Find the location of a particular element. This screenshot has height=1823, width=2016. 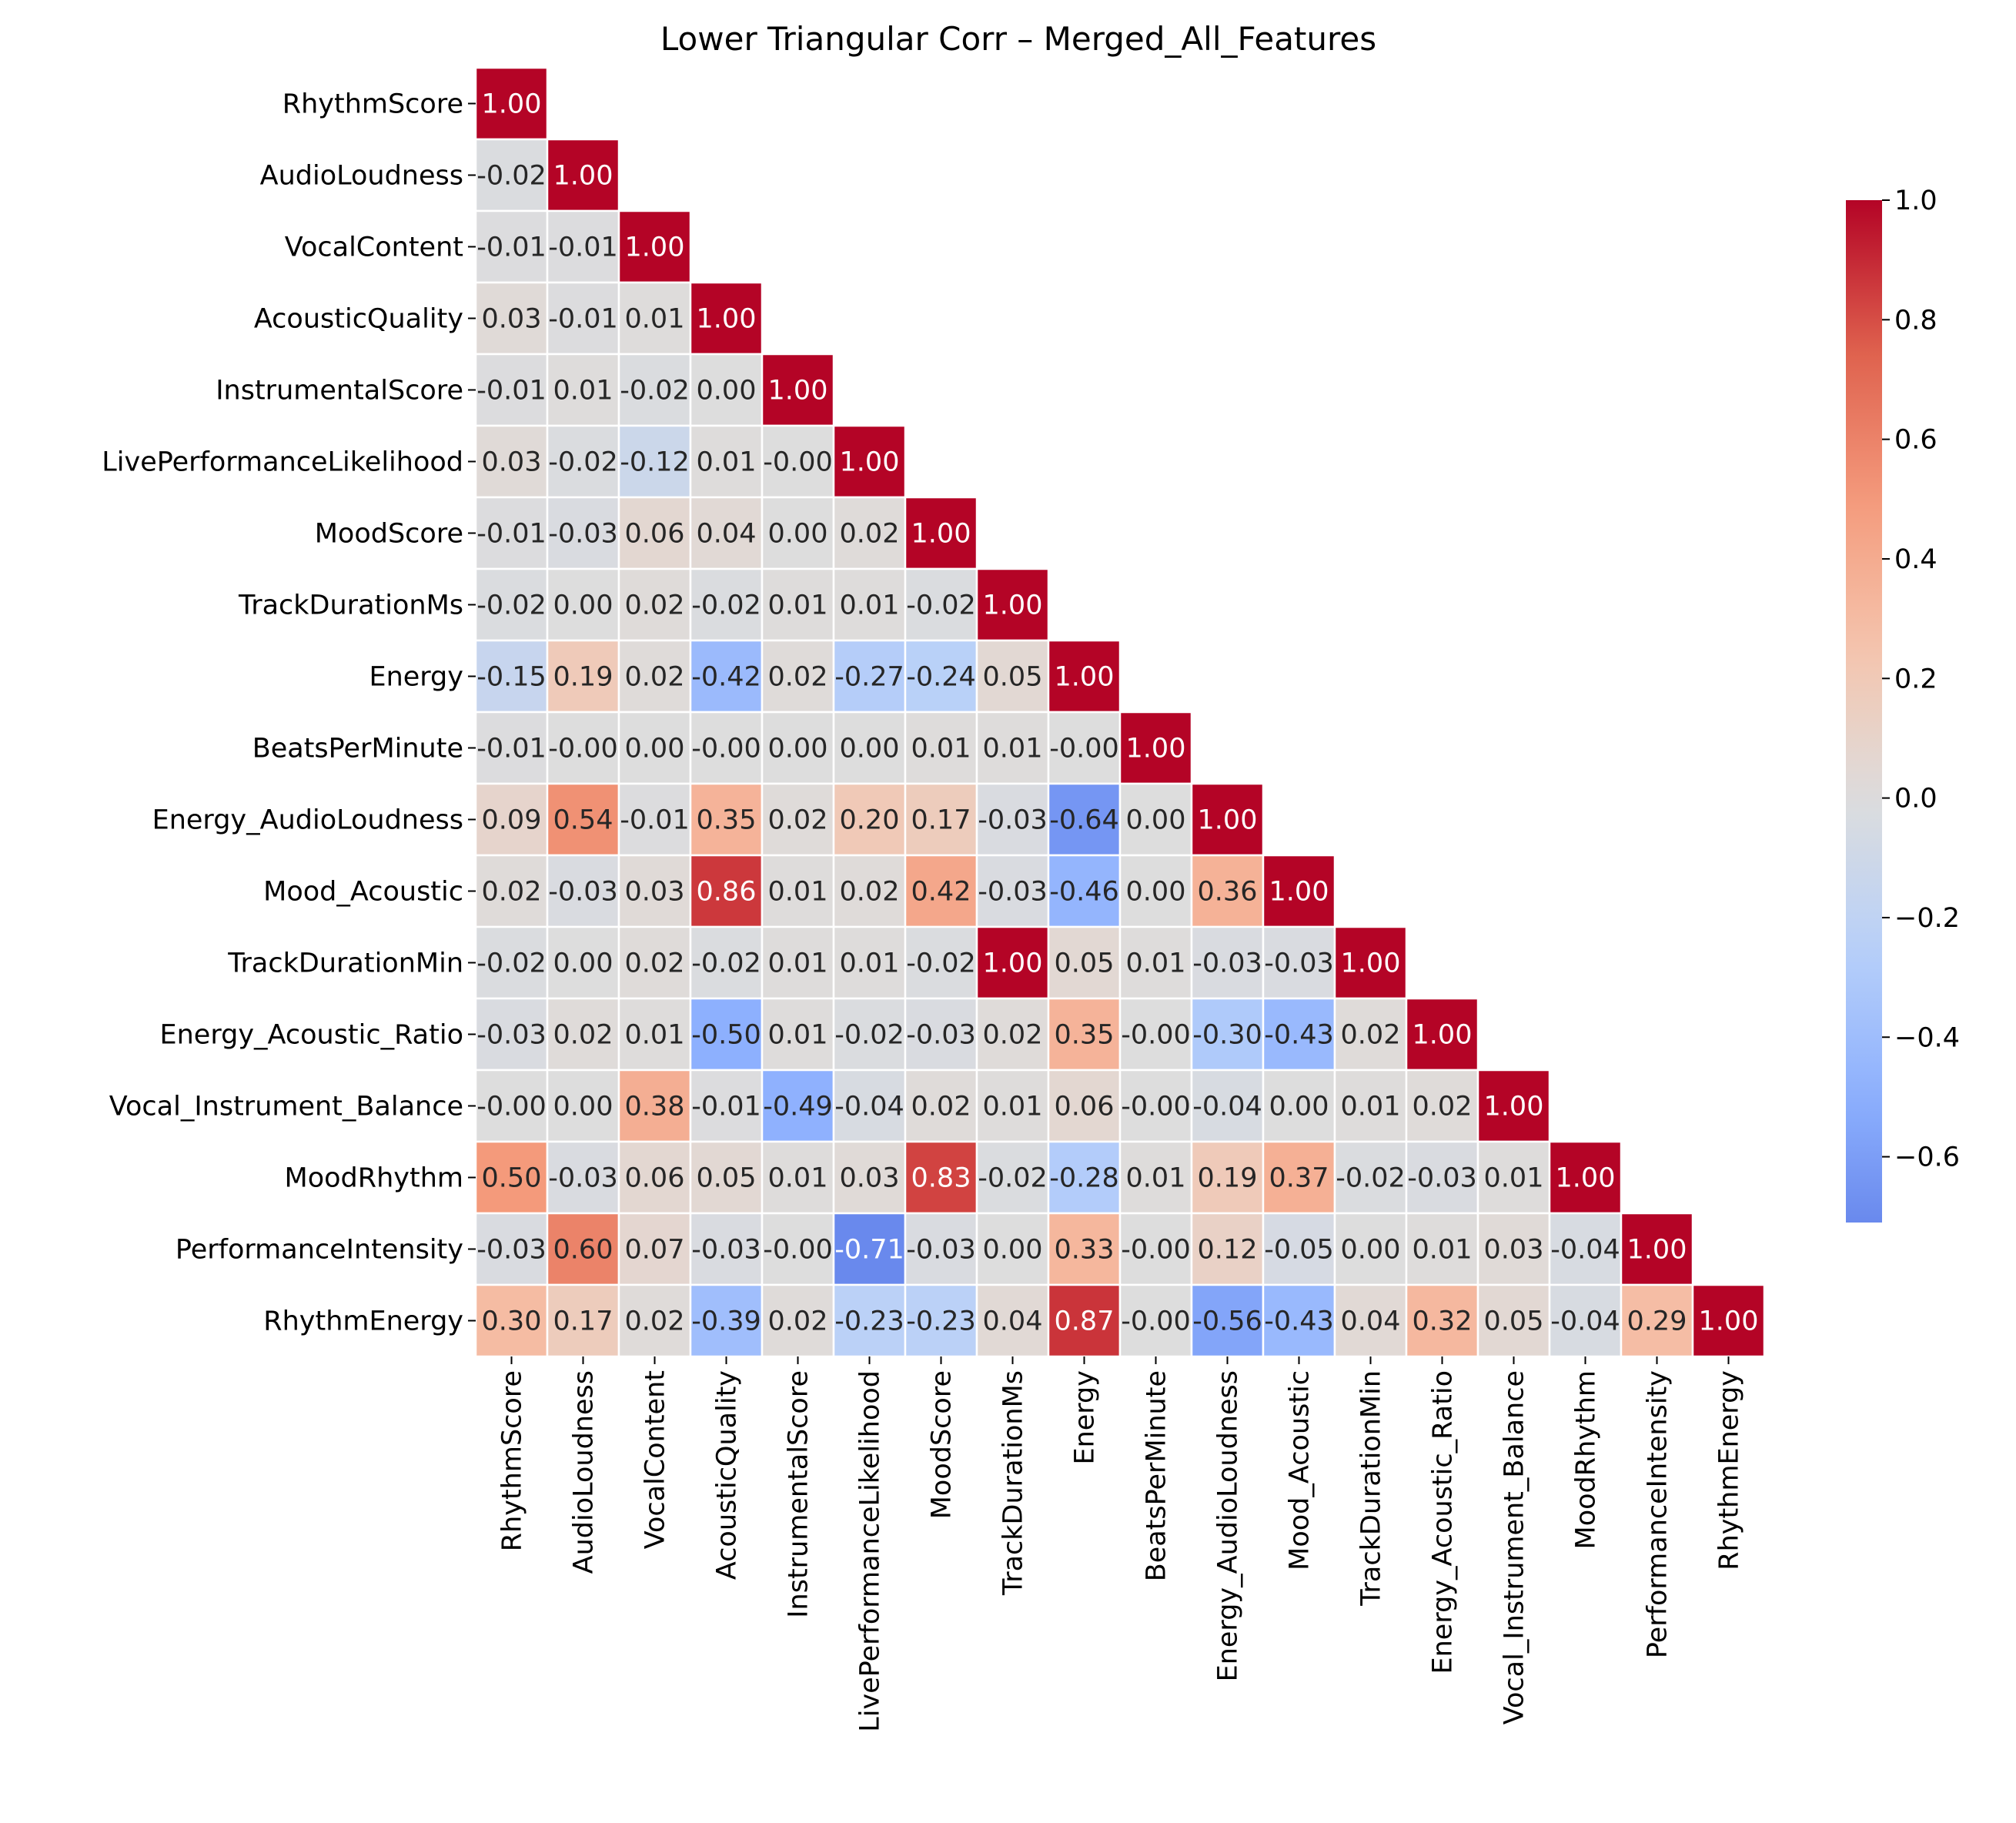

x-tick-label: PerformanceIntensity is located at coordinates (1658, 1514).